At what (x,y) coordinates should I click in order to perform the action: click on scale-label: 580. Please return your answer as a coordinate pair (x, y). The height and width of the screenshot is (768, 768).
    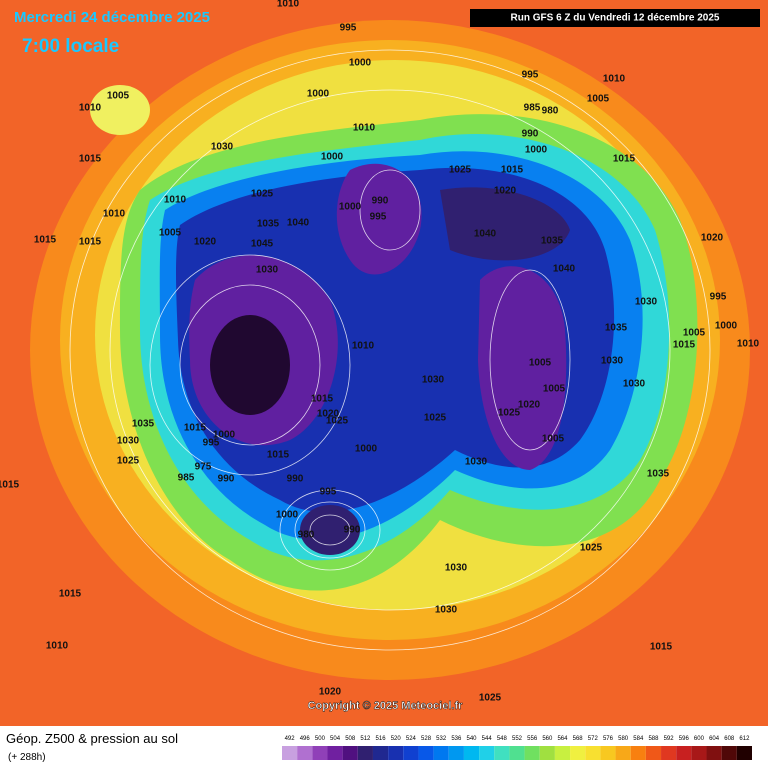
    Looking at the image, I should click on (623, 739).